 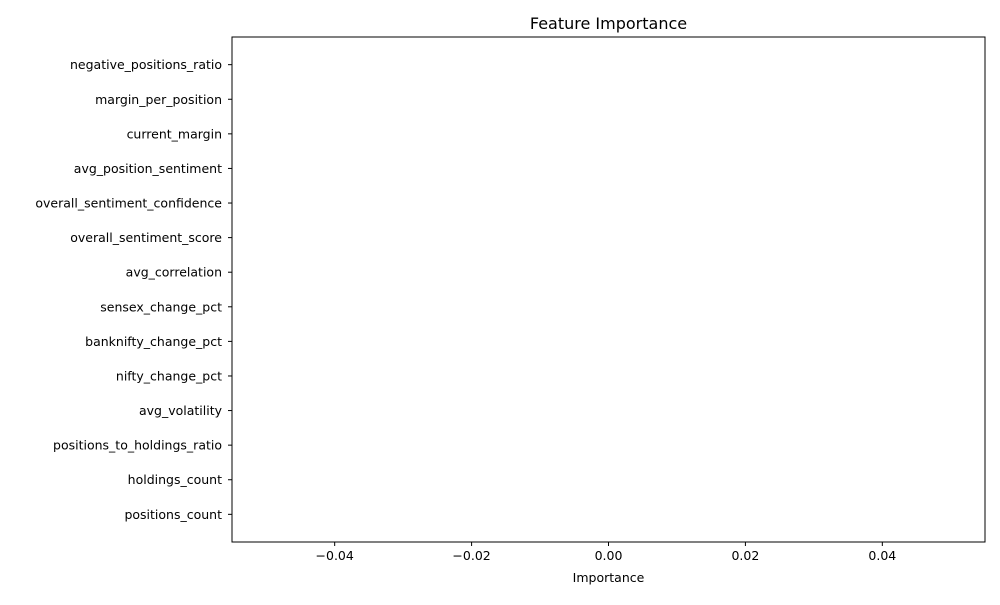 I want to click on x-axis-label: Importance, so click(x=609, y=577).